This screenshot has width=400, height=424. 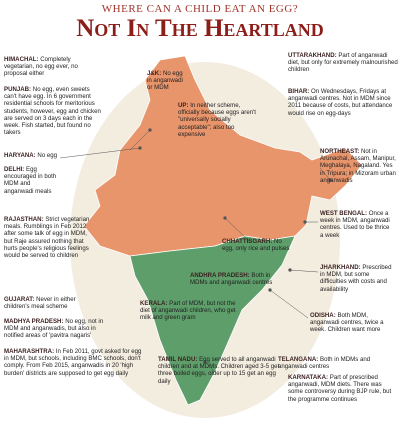 I want to click on state-name: DELHI:, so click(x=14, y=169).